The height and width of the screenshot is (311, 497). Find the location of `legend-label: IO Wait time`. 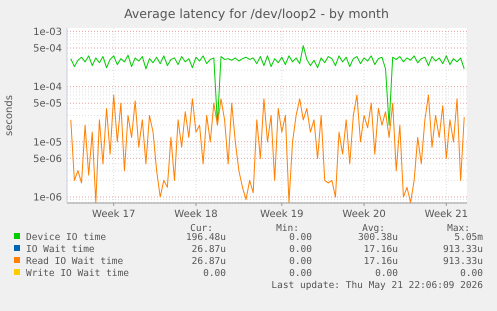

legend-label: IO Wait time is located at coordinates (60, 249).